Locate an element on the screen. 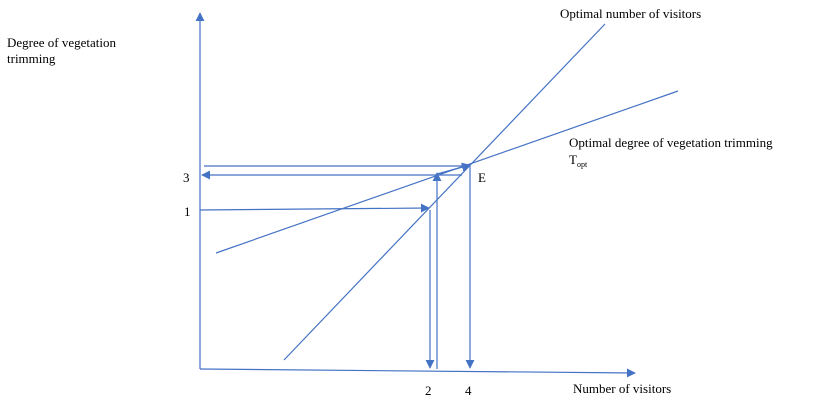  trimming-symbol-subscript: opt is located at coordinates (582, 164).